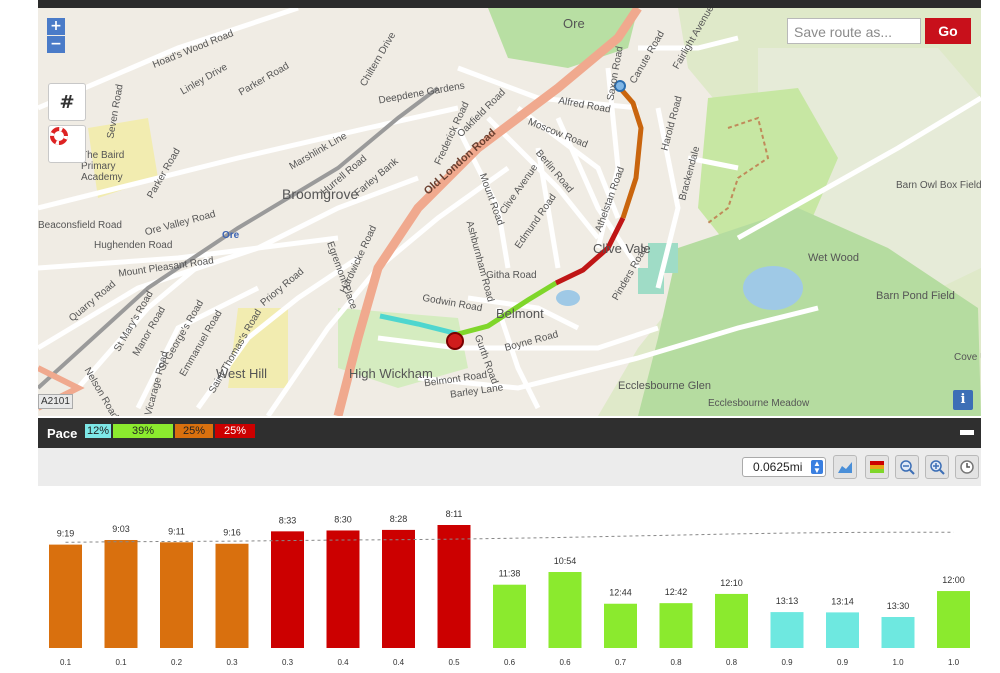 Image resolution: width=1000 pixels, height=673 pixels. I want to click on lifebuoy-tool-button, so click(67, 144).